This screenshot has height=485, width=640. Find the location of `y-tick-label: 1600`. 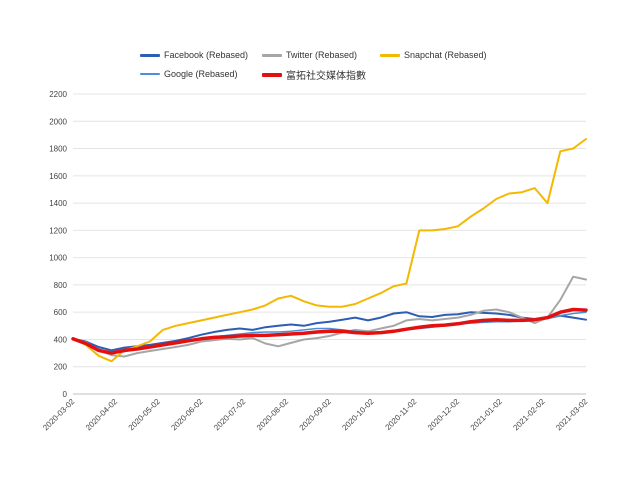

y-tick-label: 1600 is located at coordinates (58, 176).